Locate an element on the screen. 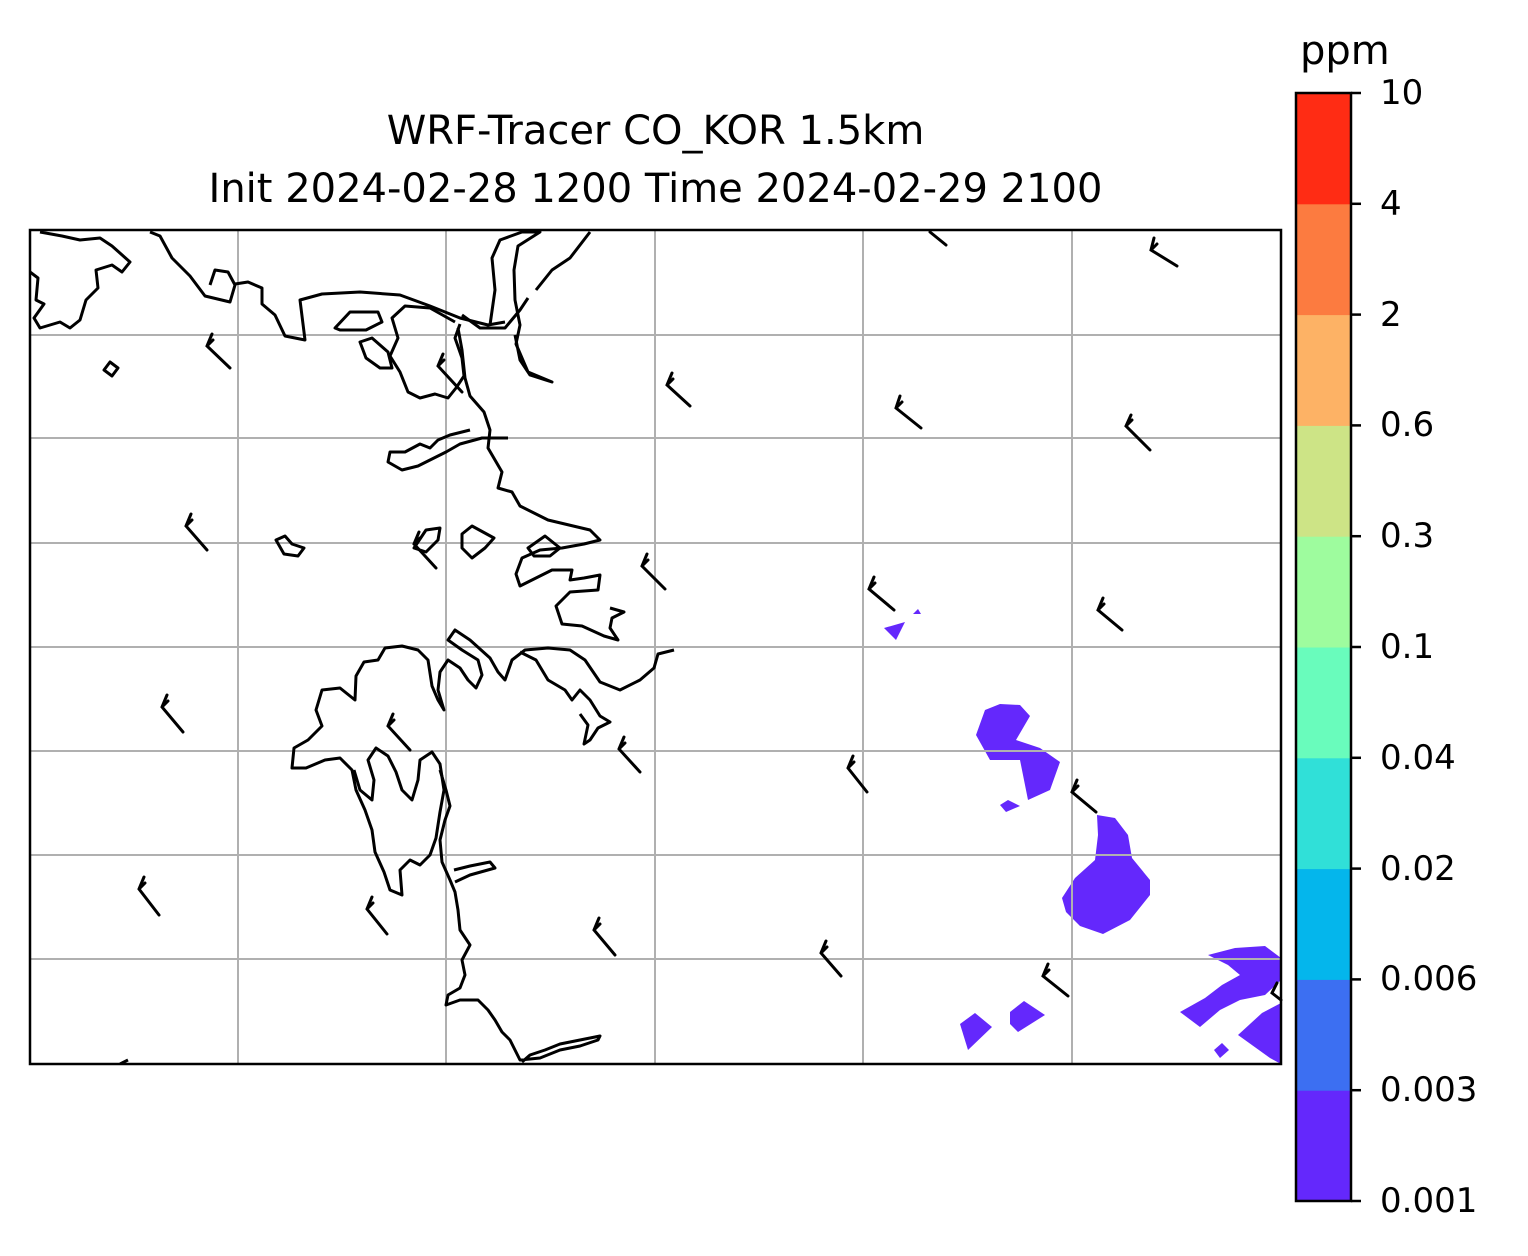  colorbar-tick-label: 4 is located at coordinates (1391, 203).